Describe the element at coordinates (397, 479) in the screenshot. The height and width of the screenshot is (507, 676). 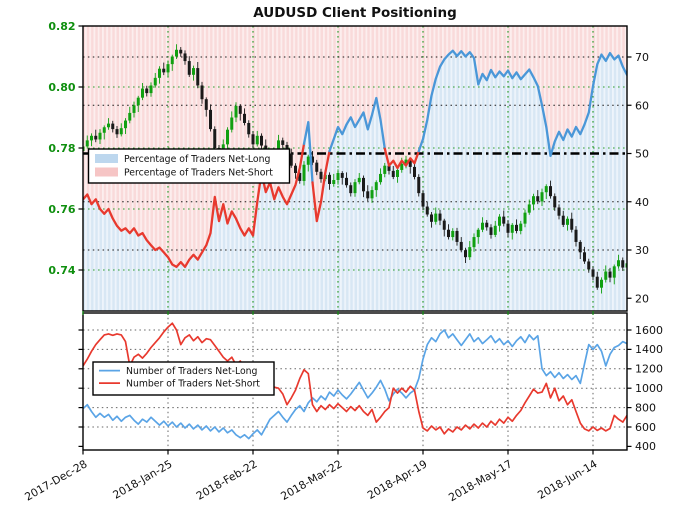
I see `date-tick-label: 2018-Apr-19` at that location.